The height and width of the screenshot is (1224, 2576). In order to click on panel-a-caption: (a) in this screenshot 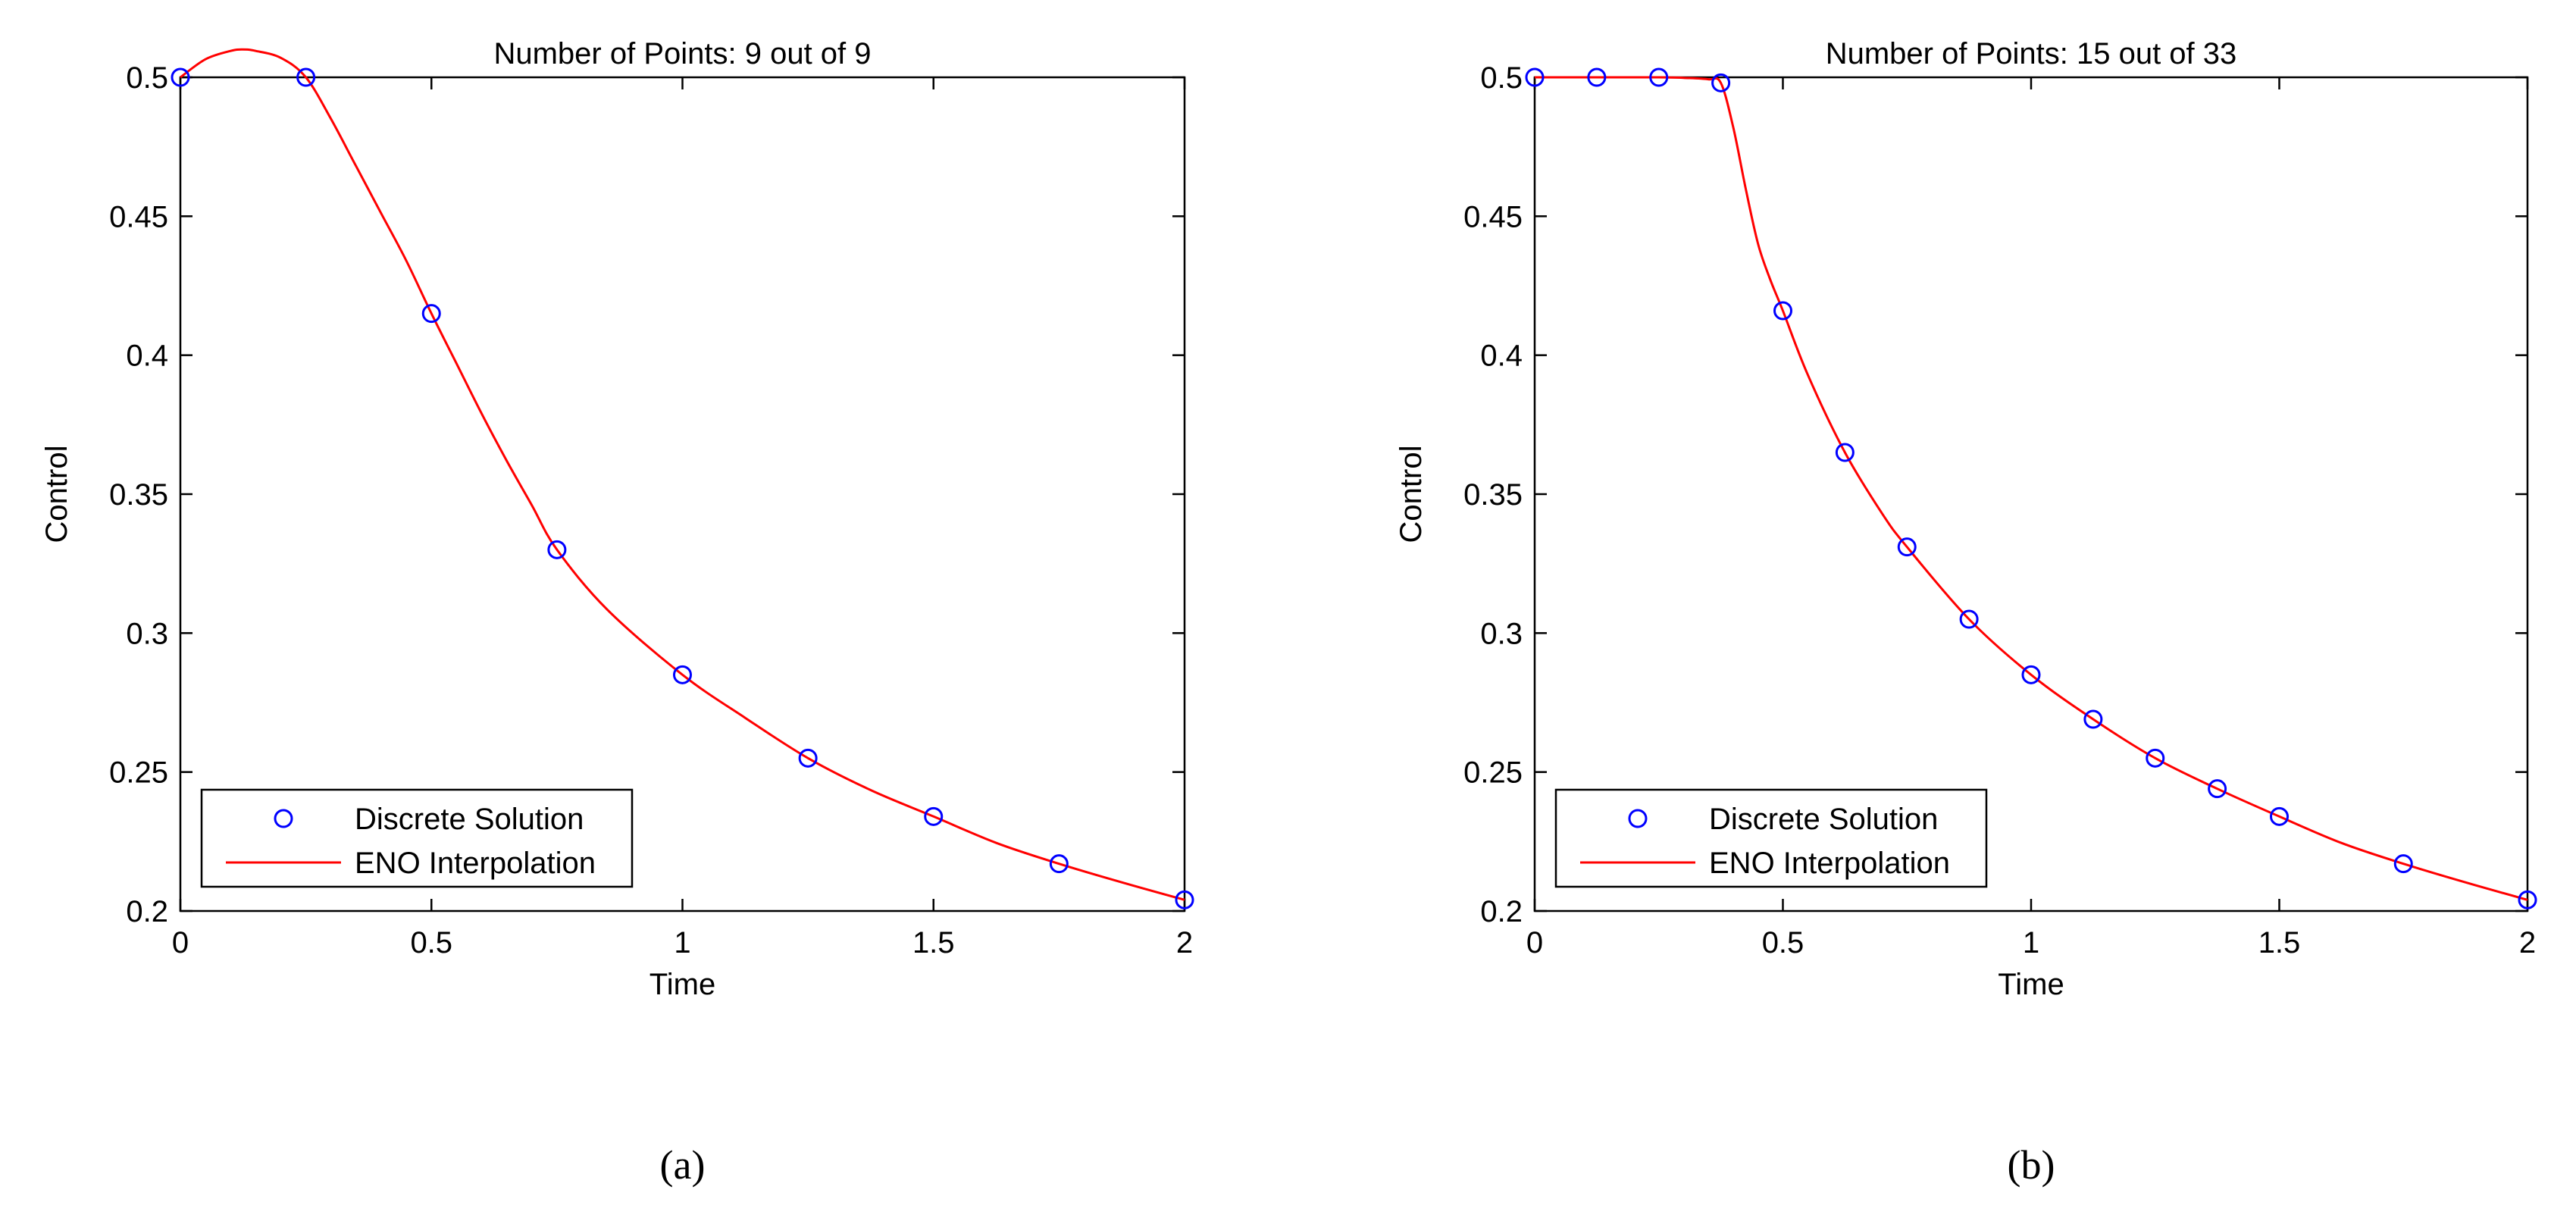, I will do `click(683, 1165)`.